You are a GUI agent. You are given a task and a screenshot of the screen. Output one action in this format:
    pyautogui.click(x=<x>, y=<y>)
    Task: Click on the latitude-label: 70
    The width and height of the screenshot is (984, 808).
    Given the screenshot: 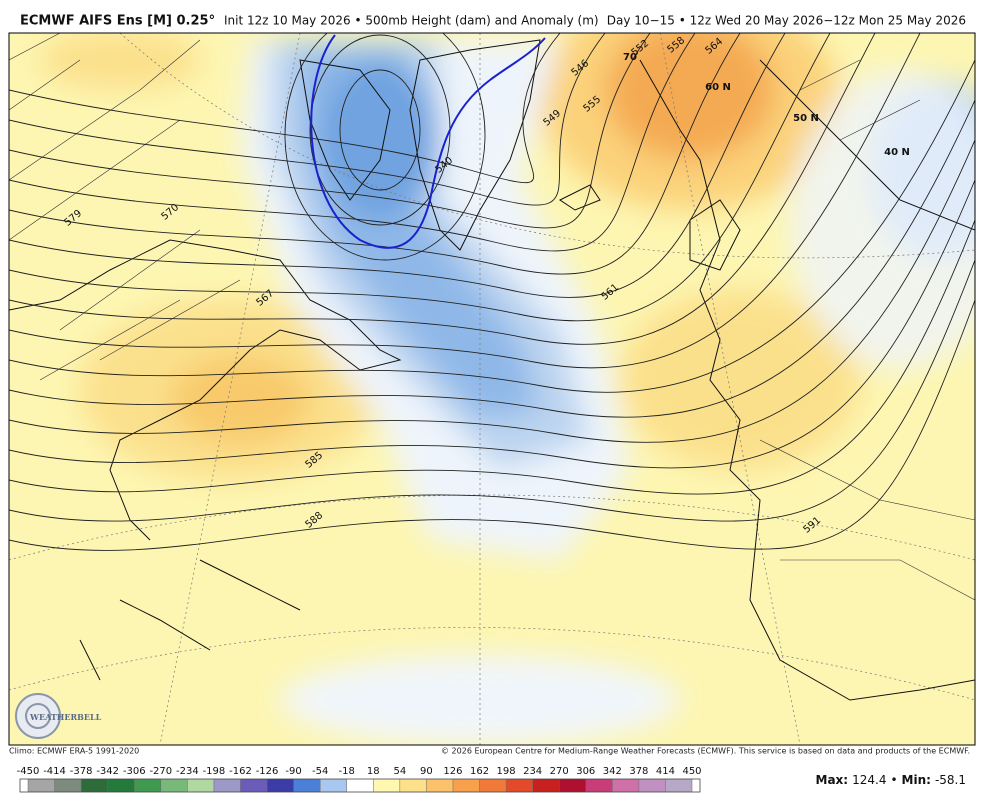 What is the action you would take?
    pyautogui.click(x=630, y=57)
    